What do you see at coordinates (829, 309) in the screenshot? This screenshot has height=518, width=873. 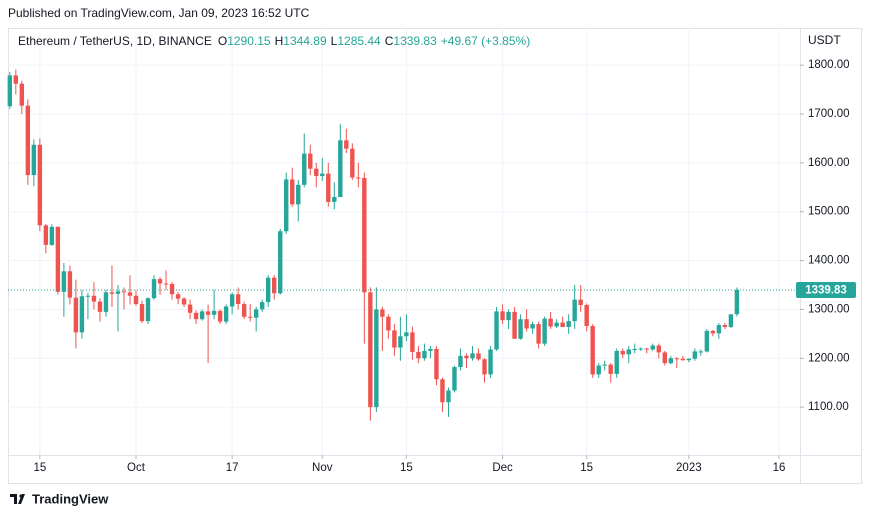 I see `y-tick-label: 1300.00` at bounding box center [829, 309].